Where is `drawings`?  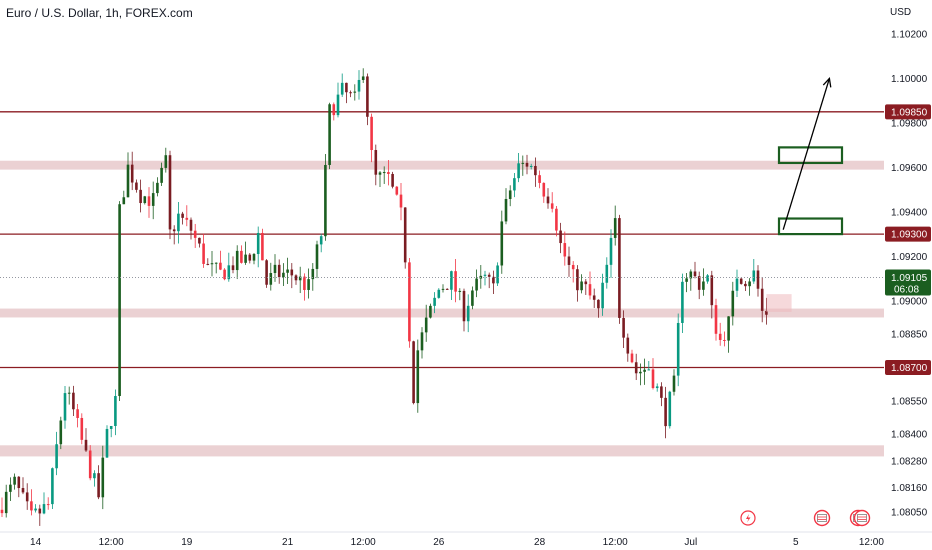 drawings is located at coordinates (805, 194).